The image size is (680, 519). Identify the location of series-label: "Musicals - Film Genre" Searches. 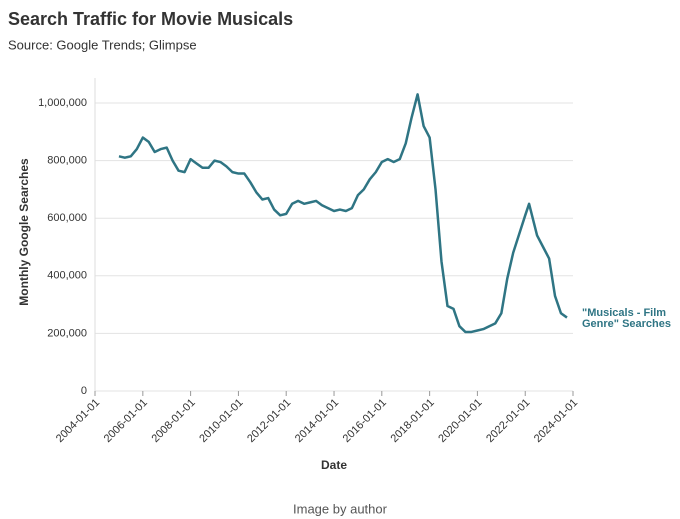
(626, 318).